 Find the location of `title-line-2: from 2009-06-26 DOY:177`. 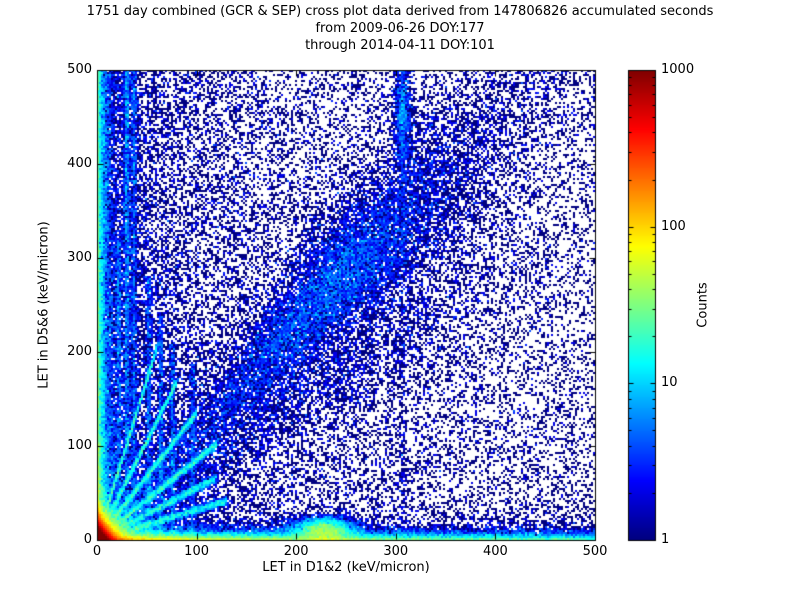

title-line-2: from 2009-06-26 DOY:177 is located at coordinates (400, 28).